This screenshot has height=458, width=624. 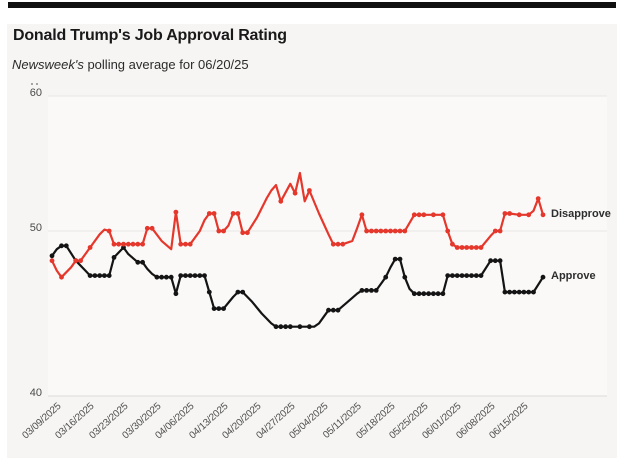 What do you see at coordinates (150, 35) in the screenshot?
I see `page-title: Donald Trump's Job Approval Rating` at bounding box center [150, 35].